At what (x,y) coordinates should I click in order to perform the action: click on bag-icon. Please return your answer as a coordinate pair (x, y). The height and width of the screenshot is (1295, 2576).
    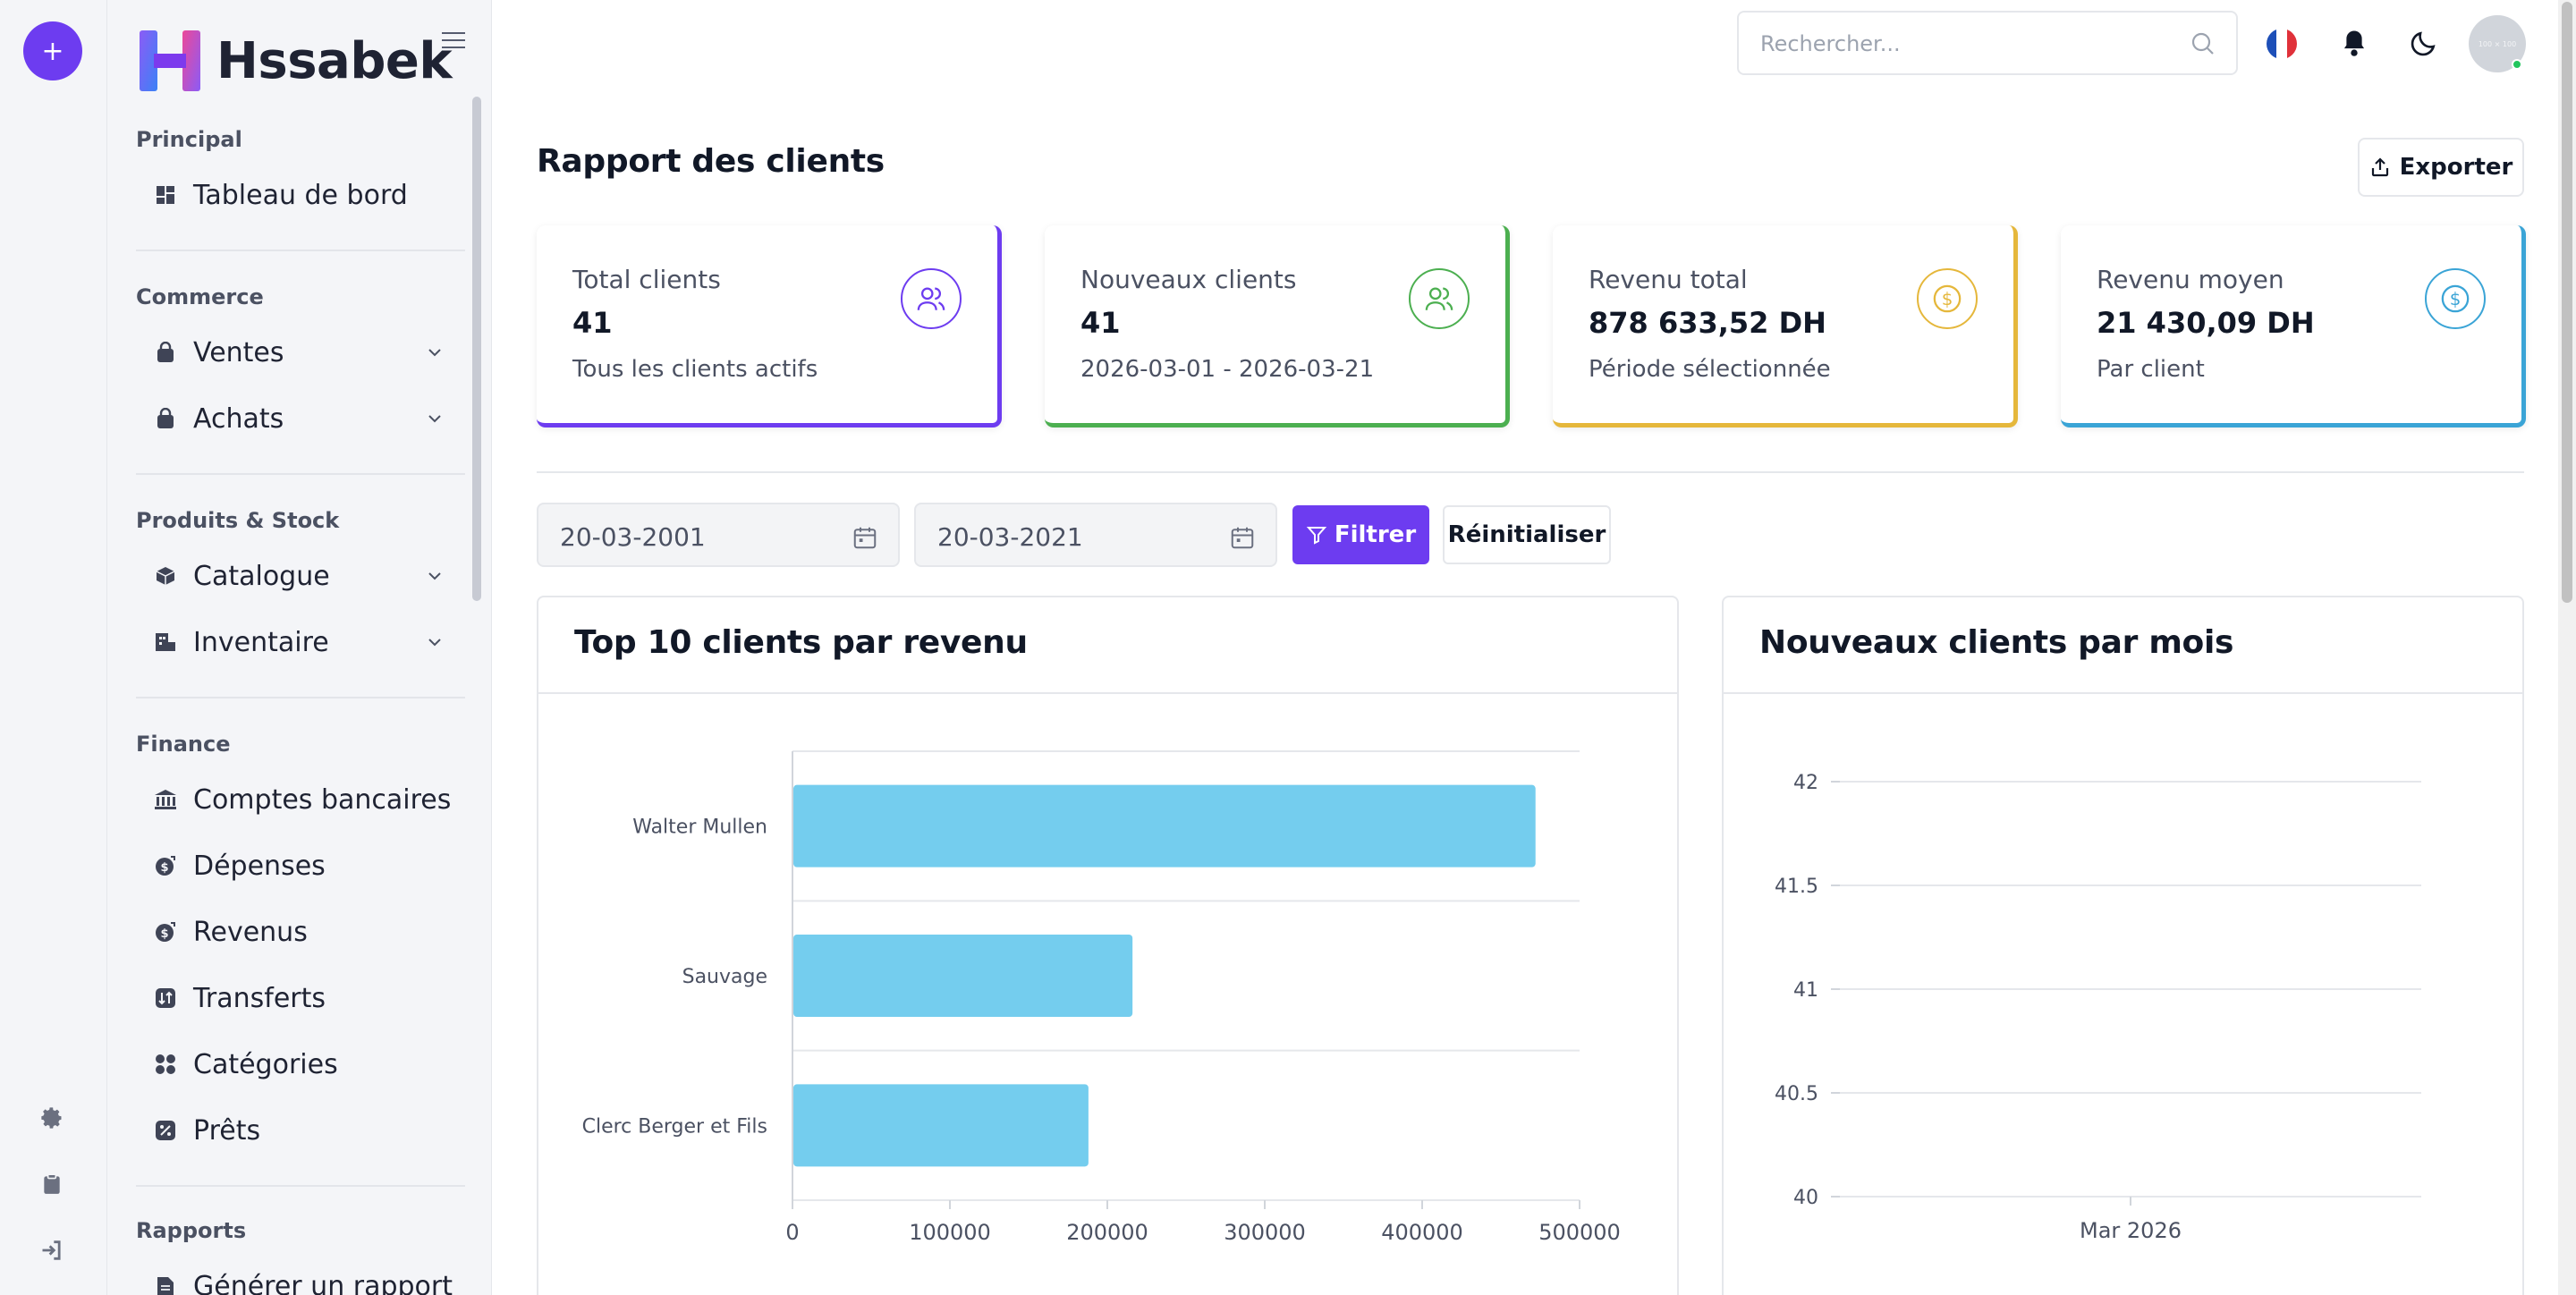
    Looking at the image, I should click on (165, 418).